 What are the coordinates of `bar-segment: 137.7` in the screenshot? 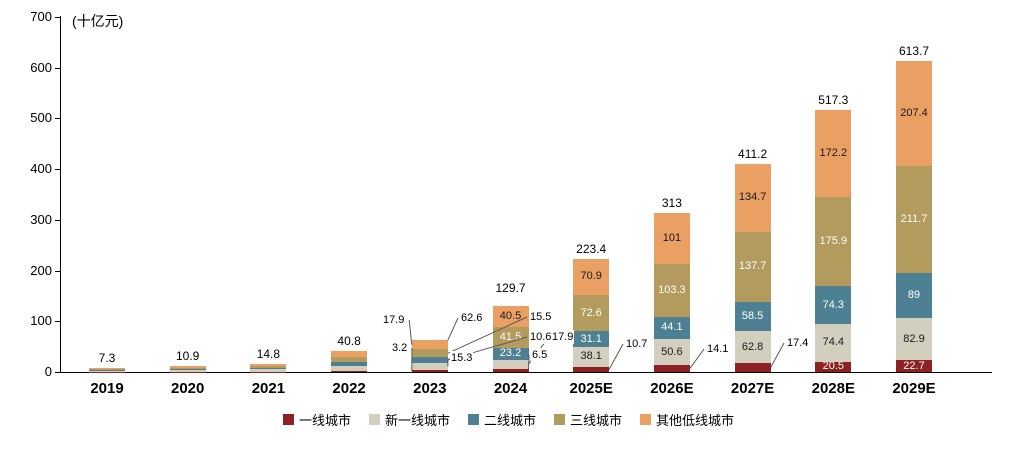 It's located at (752, 266).